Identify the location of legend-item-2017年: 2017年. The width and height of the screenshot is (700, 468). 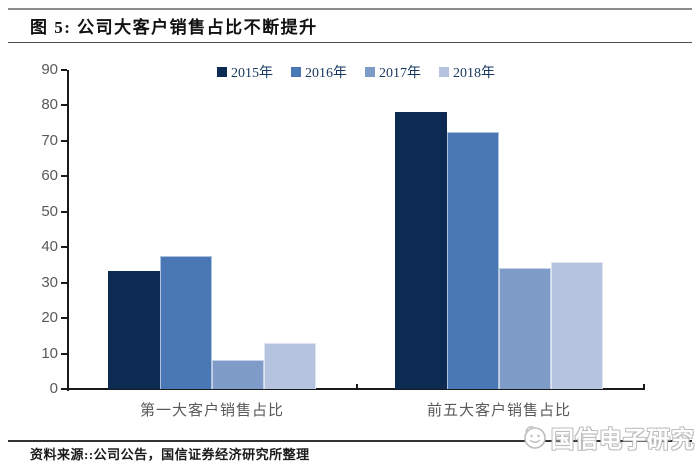
(393, 72).